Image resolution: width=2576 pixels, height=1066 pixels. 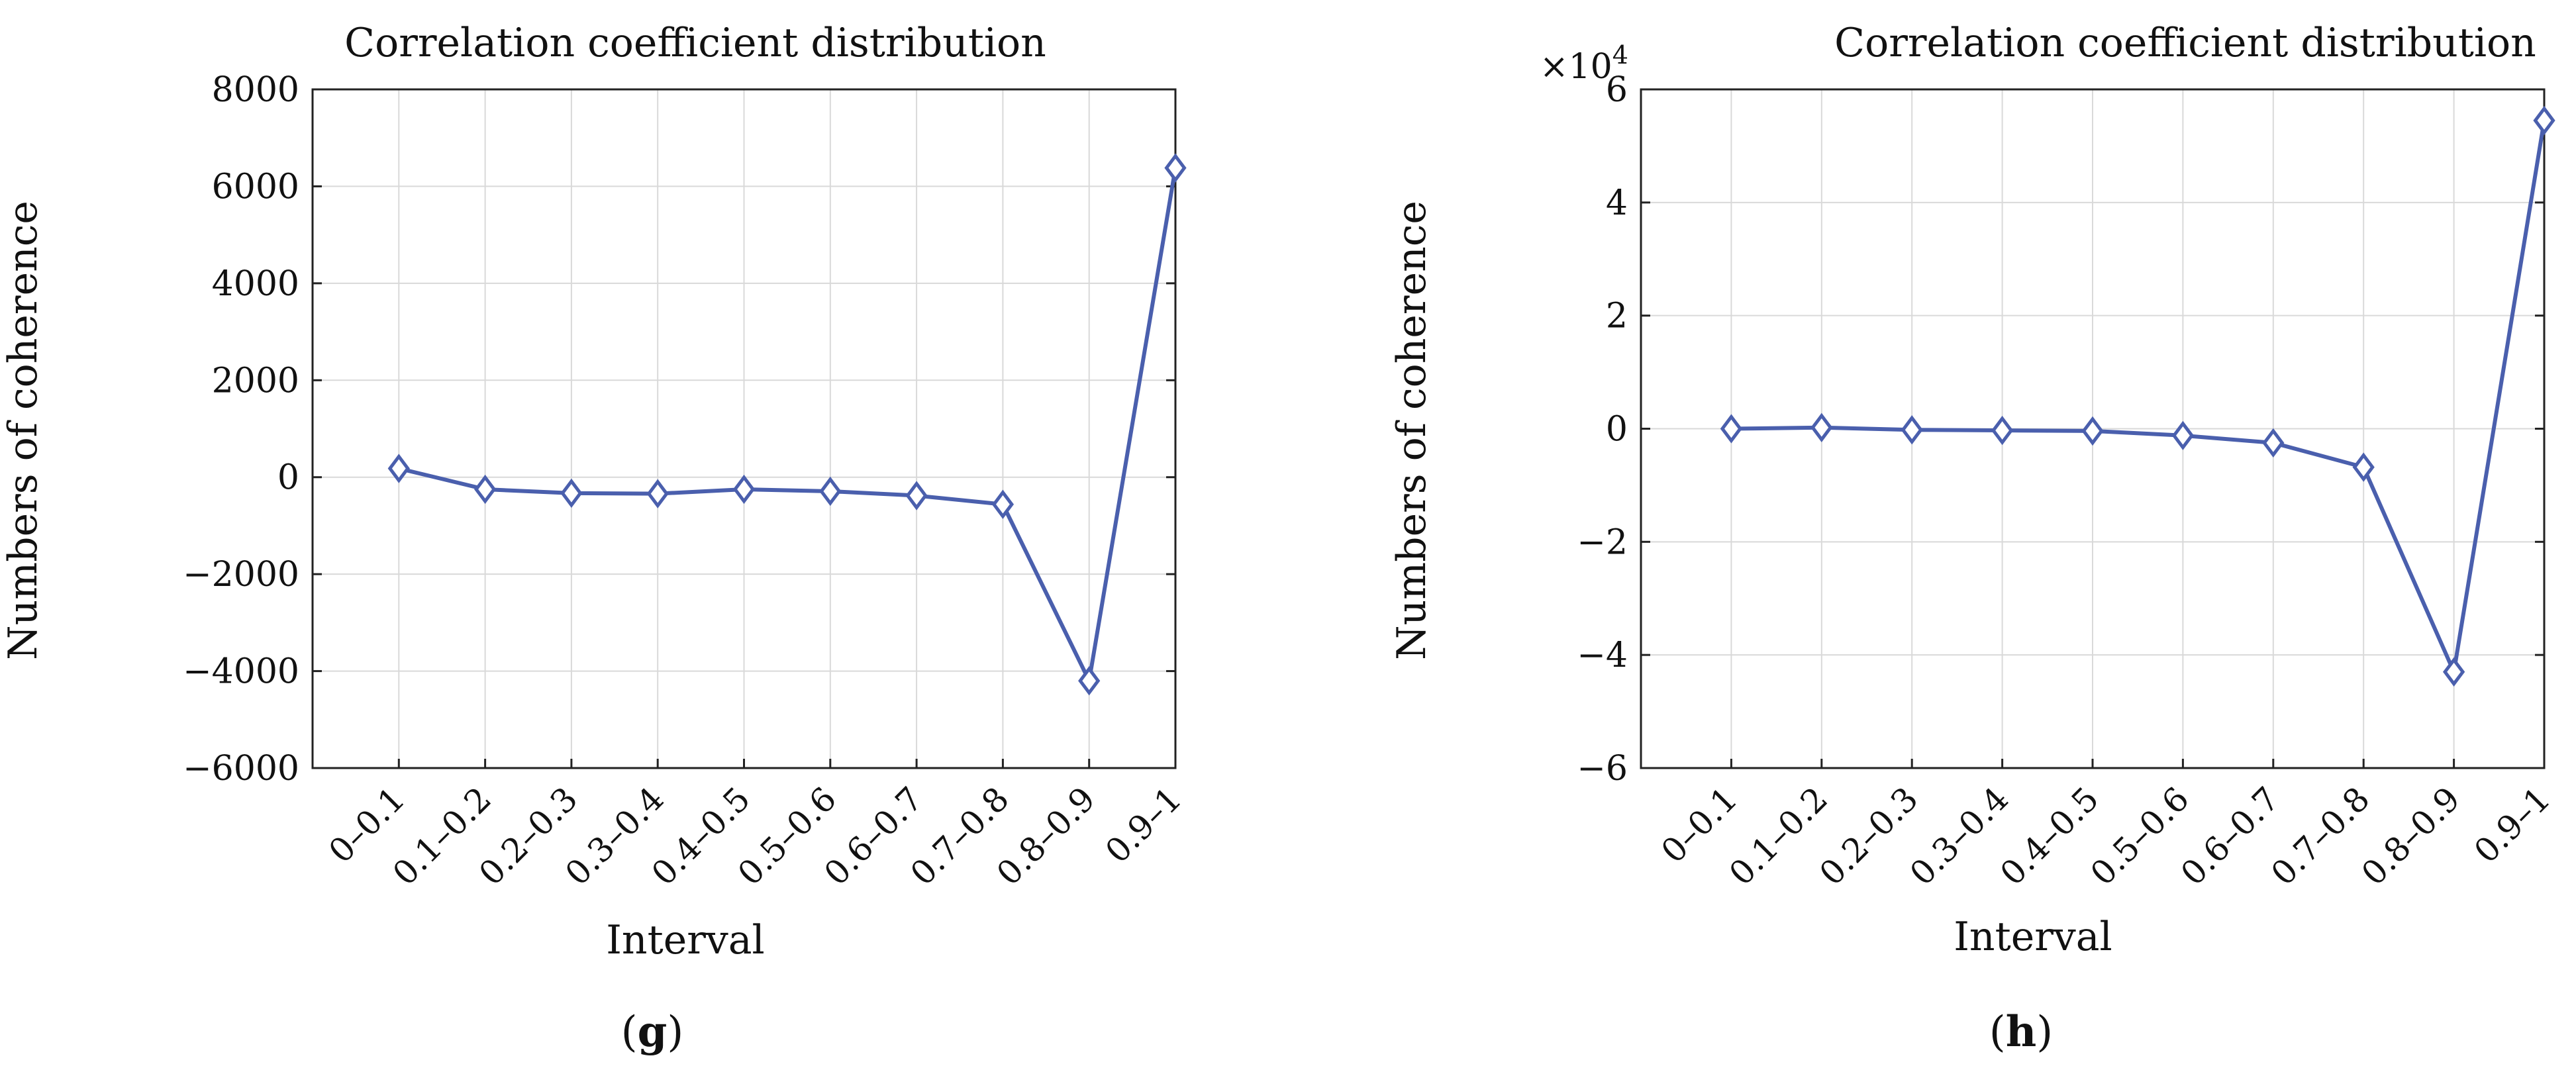 What do you see at coordinates (241, 575) in the screenshot?
I see `y-tick-label: −2000` at bounding box center [241, 575].